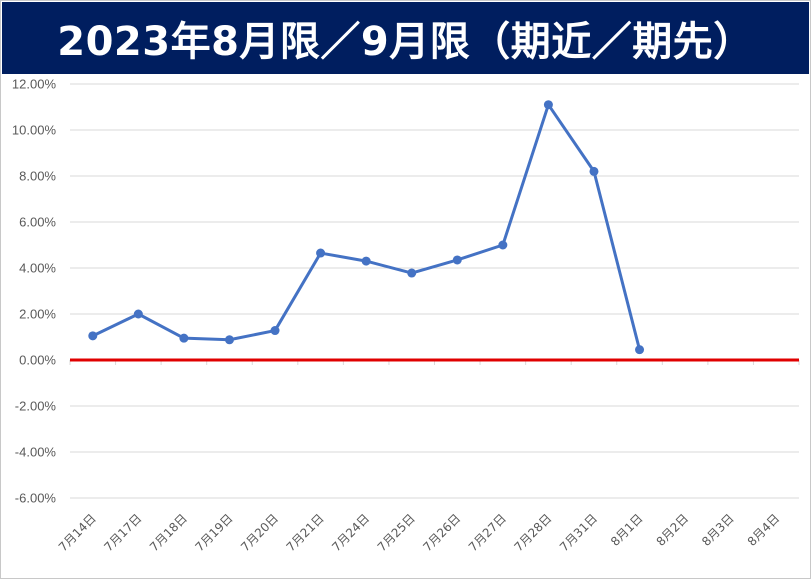 The height and width of the screenshot is (579, 811). Describe the element at coordinates (405, 42) in the screenshot. I see `chart-title: 2023年8月限／9月限（期近／期先）` at that location.